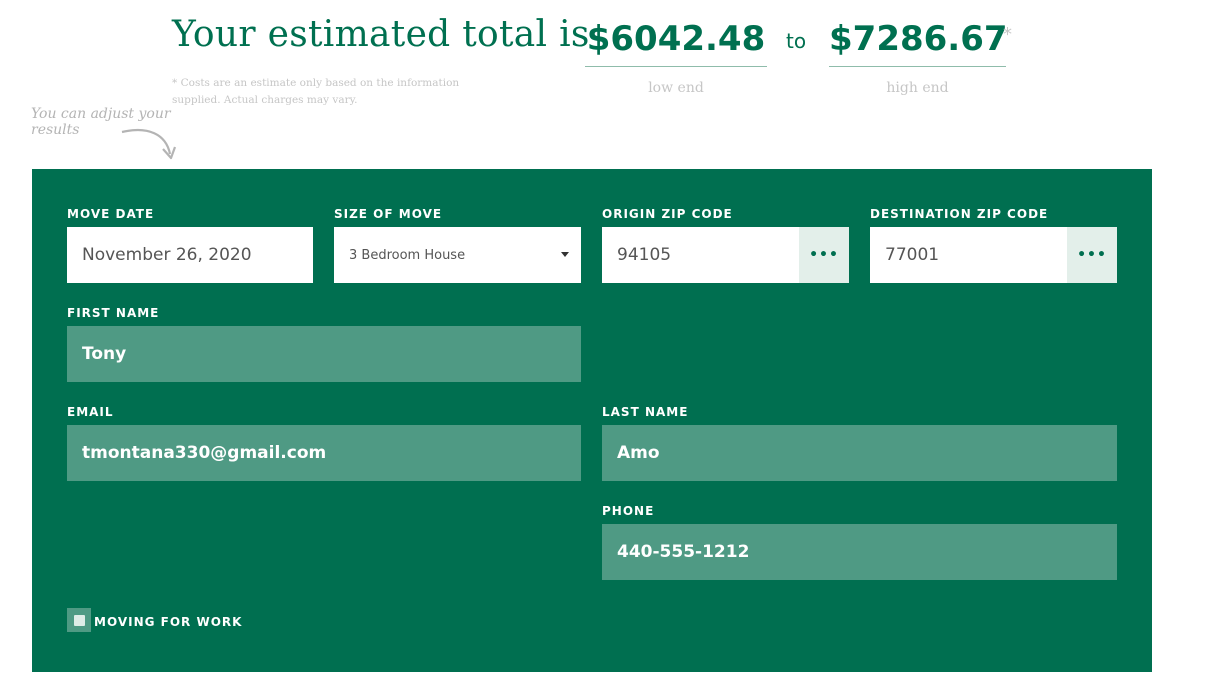  Describe the element at coordinates (149, 144) in the screenshot. I see `curved-arrow-down-icon` at that location.